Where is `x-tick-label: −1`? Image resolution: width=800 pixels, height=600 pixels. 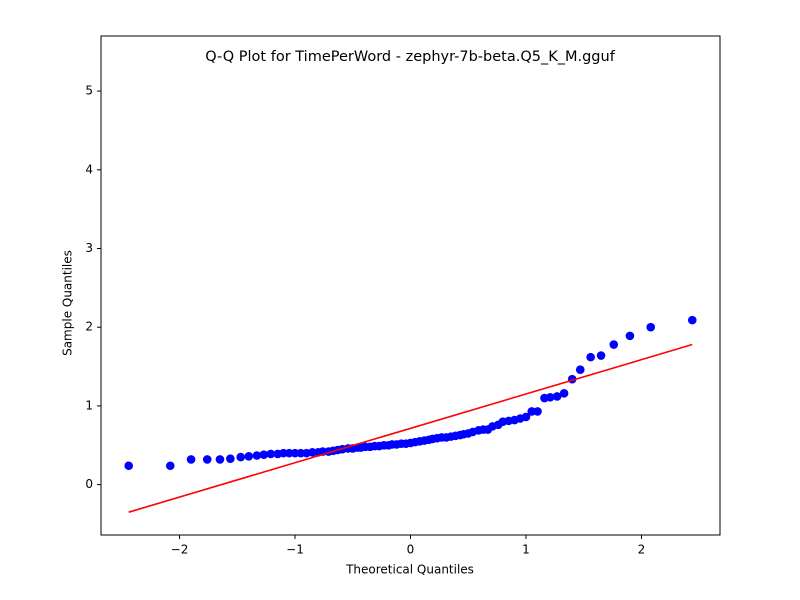
x-tick-label: −1 is located at coordinates (295, 550).